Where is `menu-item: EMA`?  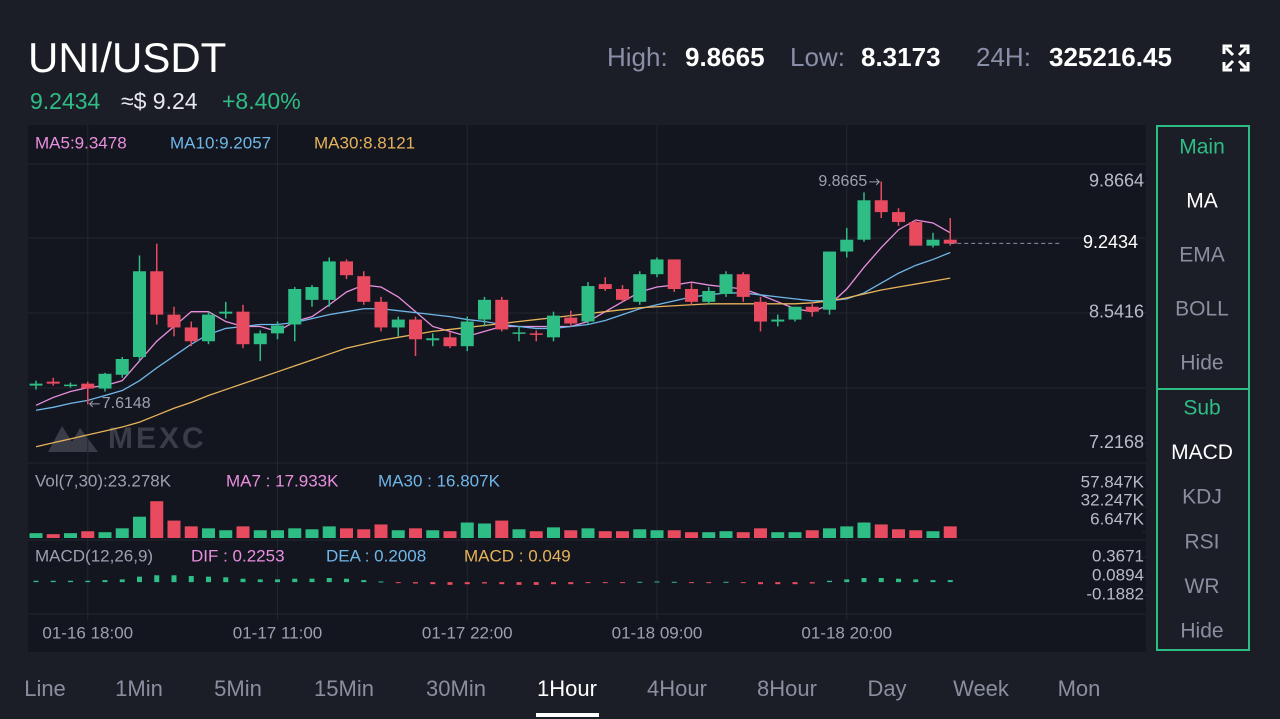 menu-item: EMA is located at coordinates (1202, 255).